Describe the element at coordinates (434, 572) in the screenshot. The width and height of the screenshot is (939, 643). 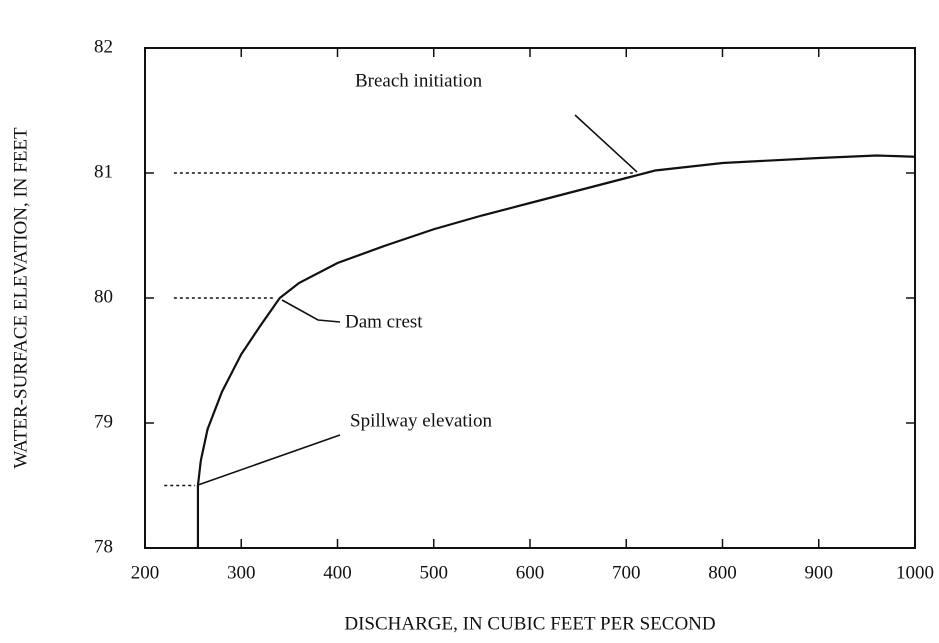
I see `x-tick-label: 500` at that location.